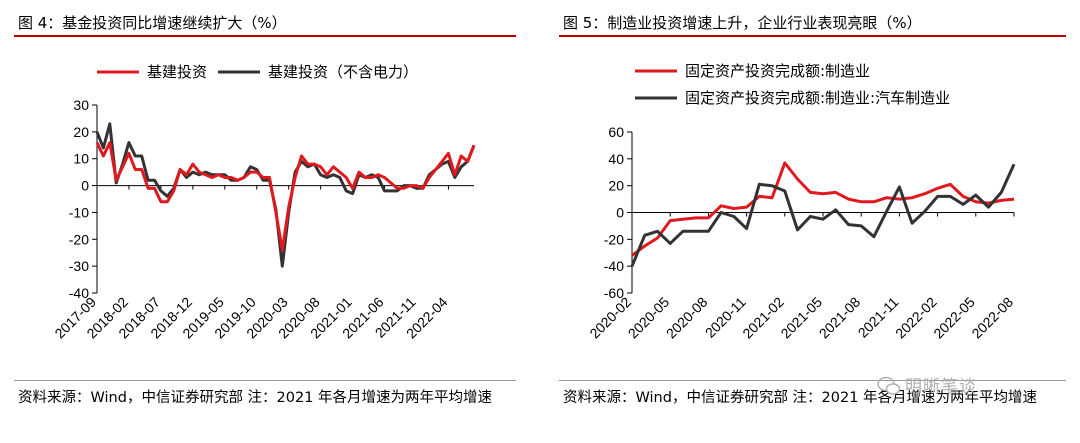  What do you see at coordinates (177, 72) in the screenshot?
I see `legend-label: 基建投资` at bounding box center [177, 72].